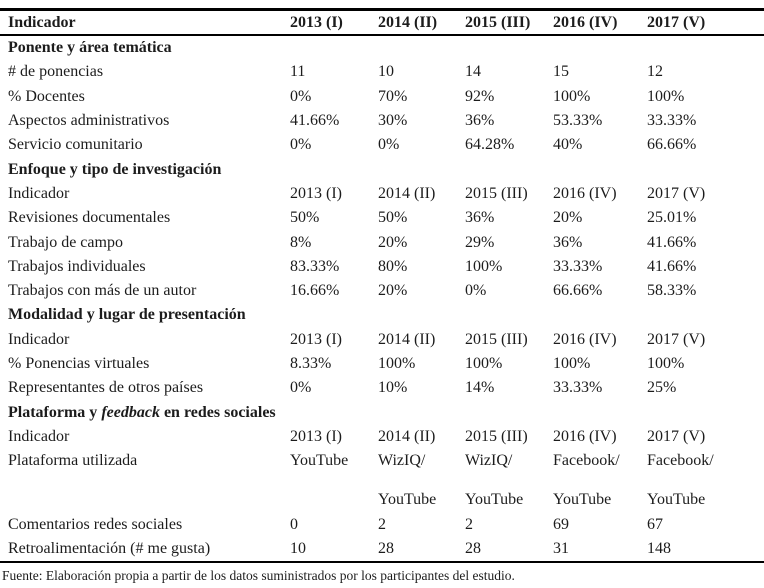  Describe the element at coordinates (393, 96) in the screenshot. I see `row-value: 70%` at that location.